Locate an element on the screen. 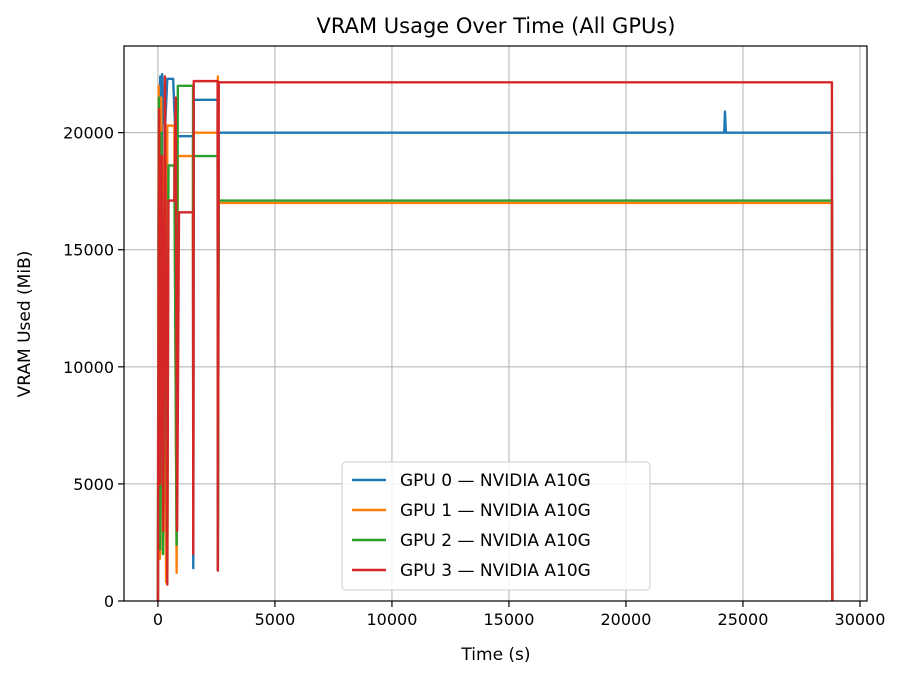 The image size is (908, 678). legend-box is located at coordinates (496, 526).